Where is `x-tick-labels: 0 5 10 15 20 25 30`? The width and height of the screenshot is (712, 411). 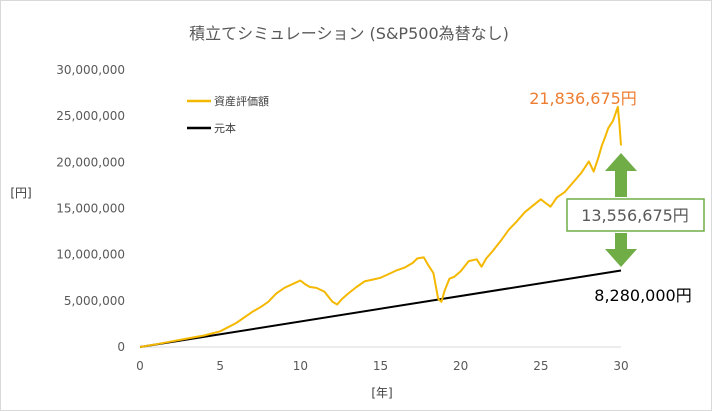 x-tick-labels: 0 5 10 15 20 25 30 is located at coordinates (382, 366).